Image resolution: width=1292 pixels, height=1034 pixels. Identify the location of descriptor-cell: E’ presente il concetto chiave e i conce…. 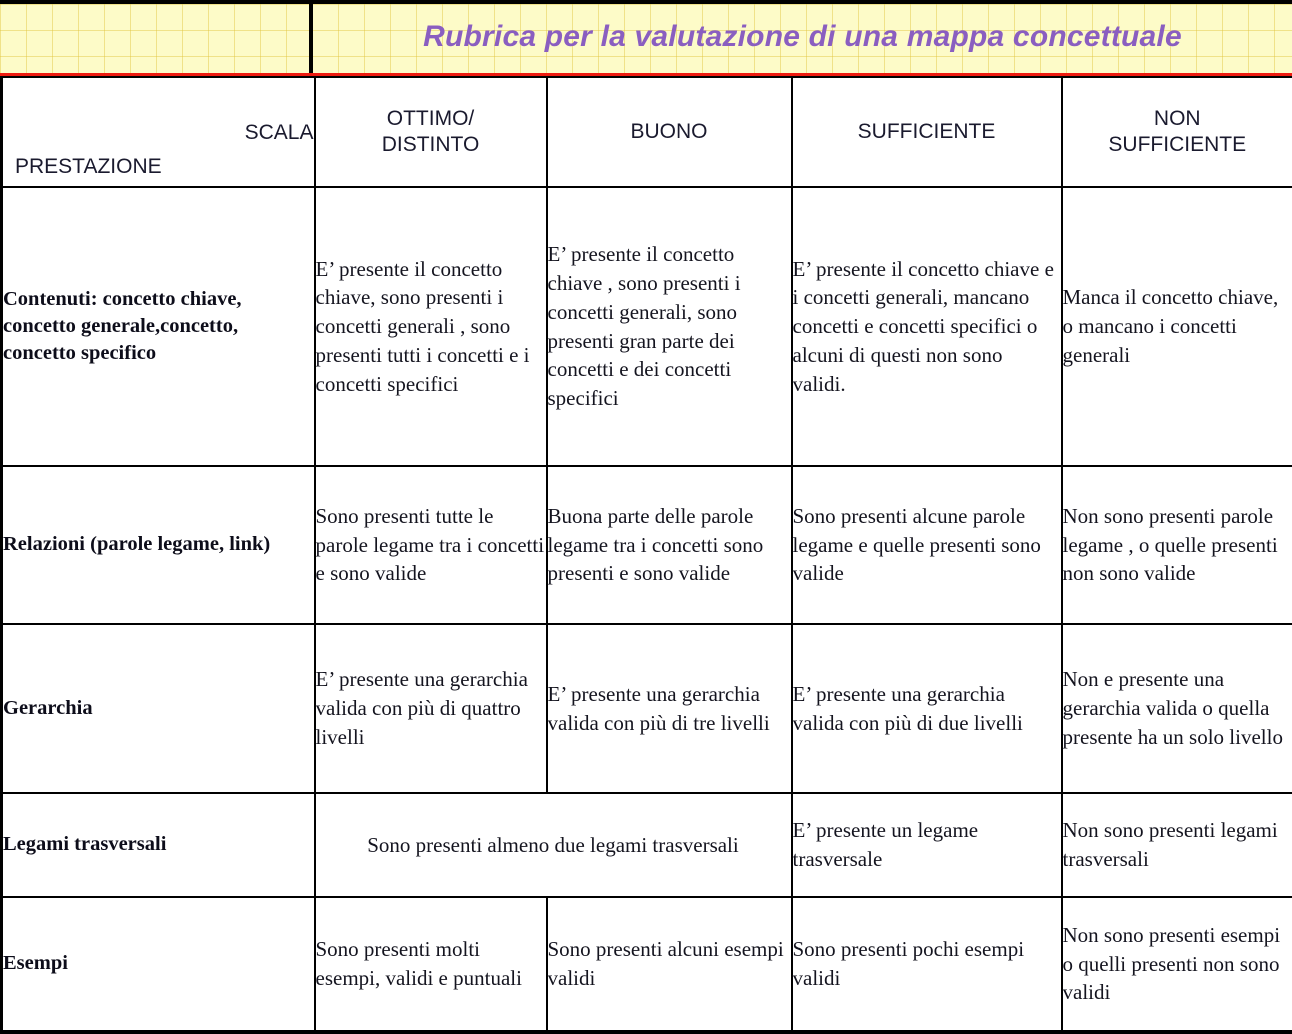
(927, 326).